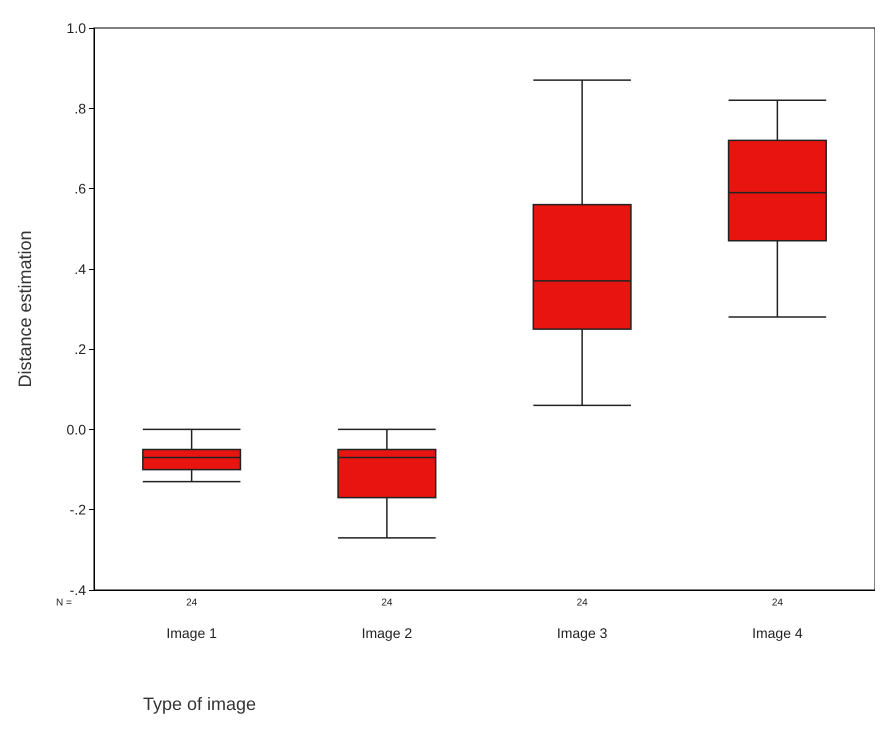 The height and width of the screenshot is (739, 883). Describe the element at coordinates (80, 349) in the screenshot. I see `y-tick-label: .2` at that location.